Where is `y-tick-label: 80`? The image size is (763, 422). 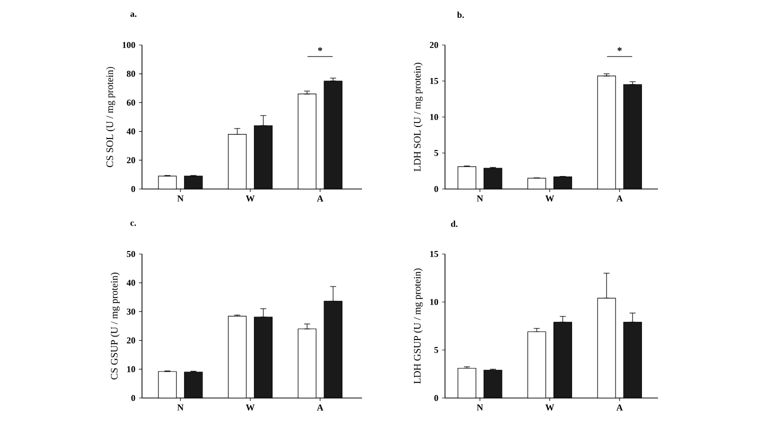 y-tick-label: 80 is located at coordinates (131, 73).